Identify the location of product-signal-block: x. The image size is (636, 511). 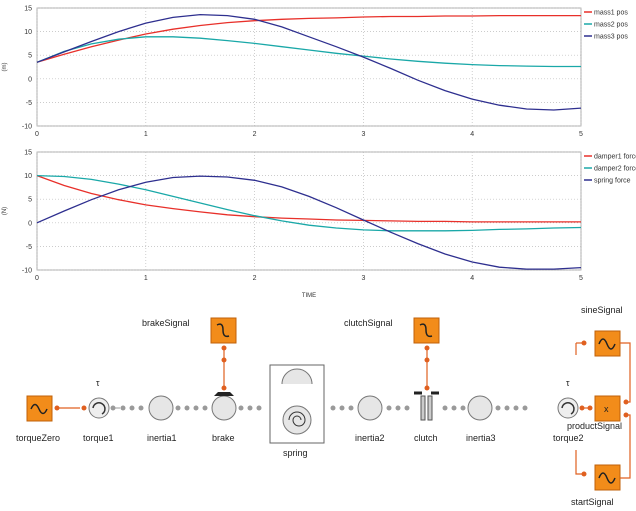
(607, 408).